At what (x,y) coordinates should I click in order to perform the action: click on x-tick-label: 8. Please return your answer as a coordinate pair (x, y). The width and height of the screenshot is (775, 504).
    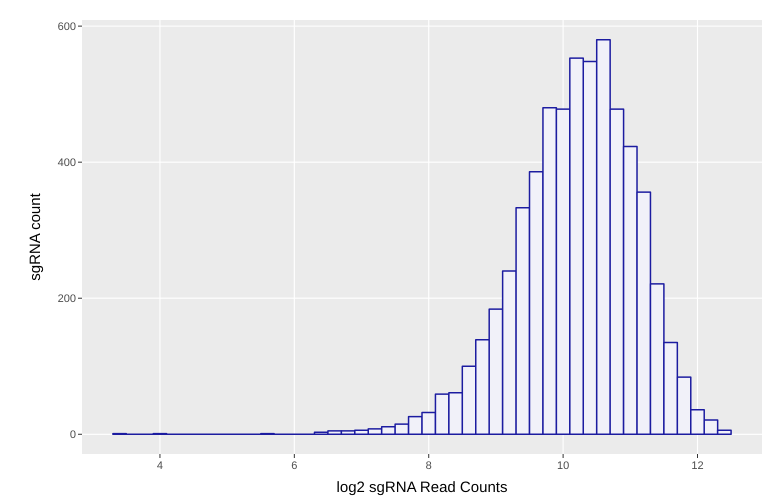
    Looking at the image, I should click on (429, 466).